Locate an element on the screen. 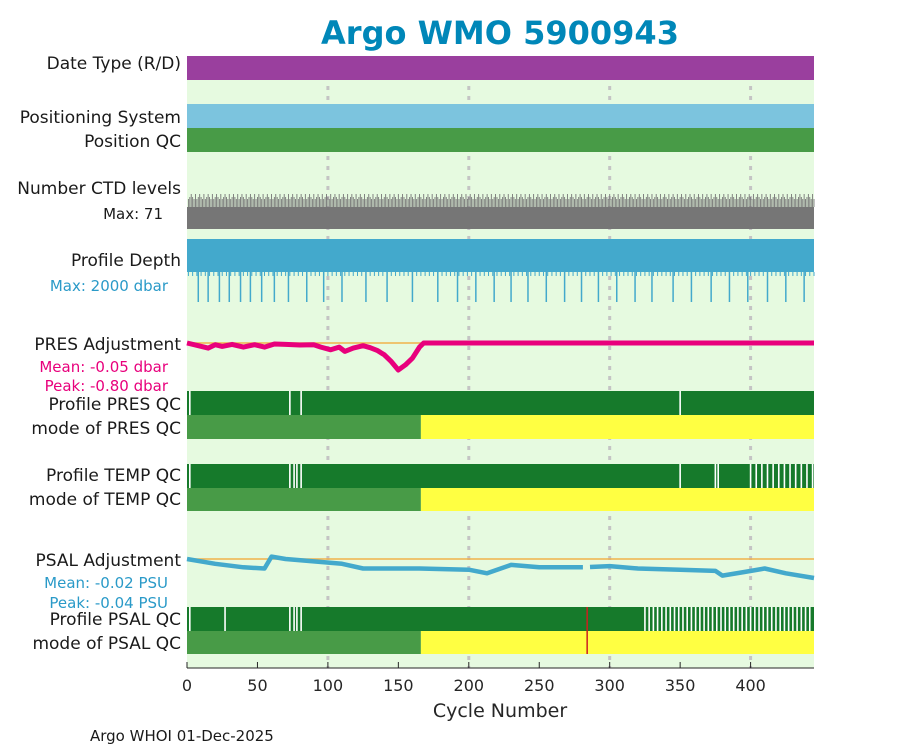 This screenshot has height=750, width=900. x-tick-label: 200 is located at coordinates (469, 685).